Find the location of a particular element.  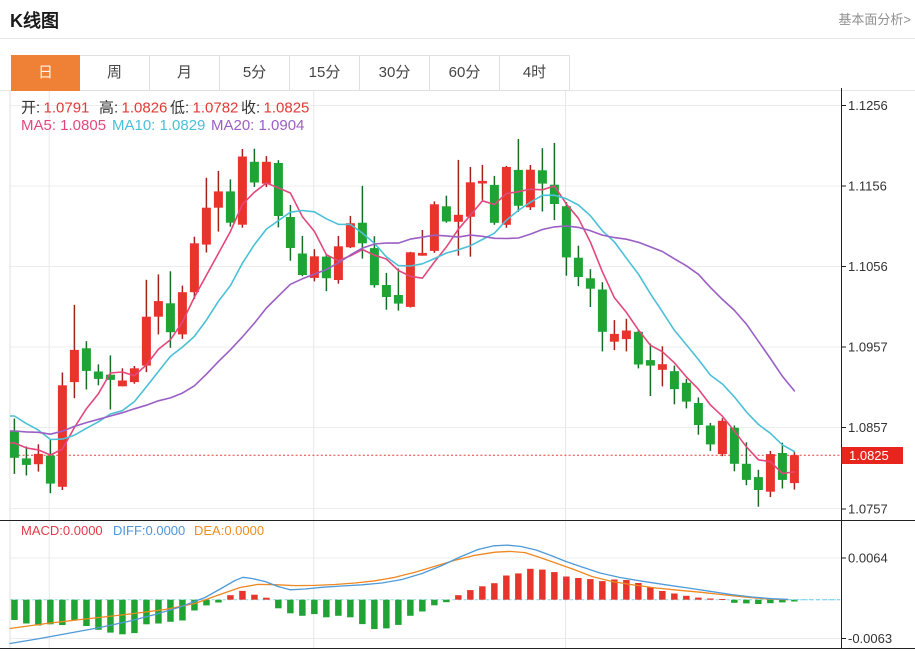

svg-text: 1.1056 is located at coordinates (868, 266).